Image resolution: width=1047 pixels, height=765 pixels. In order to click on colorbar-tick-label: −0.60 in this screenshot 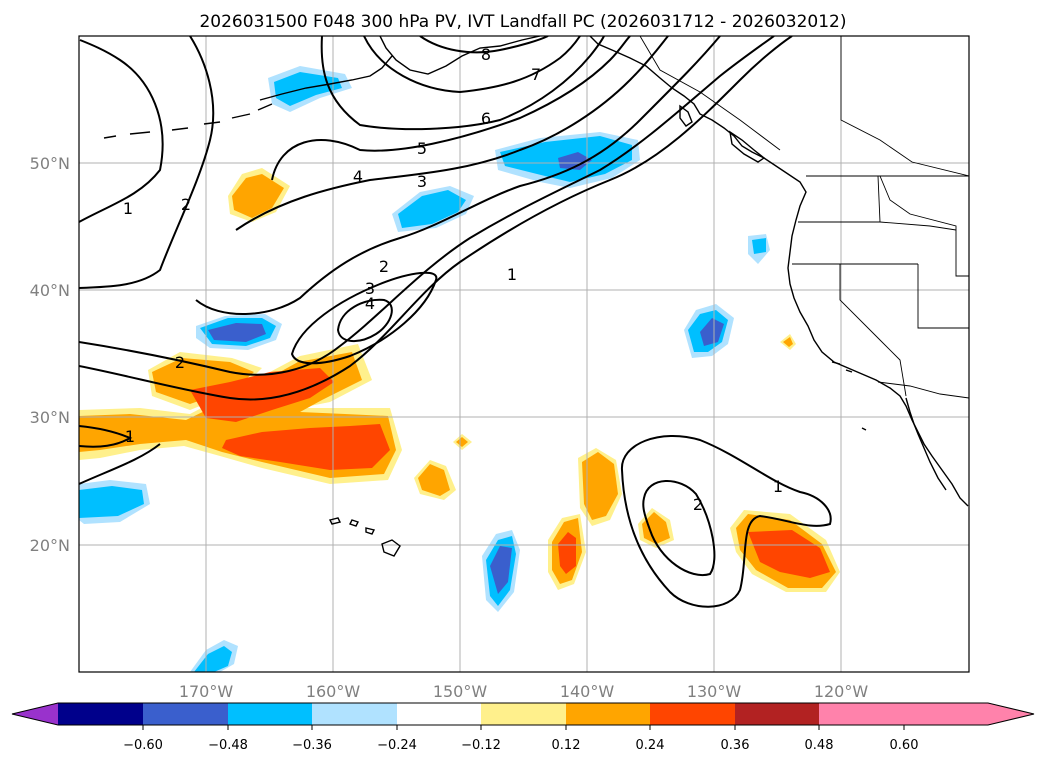, I will do `click(143, 745)`.